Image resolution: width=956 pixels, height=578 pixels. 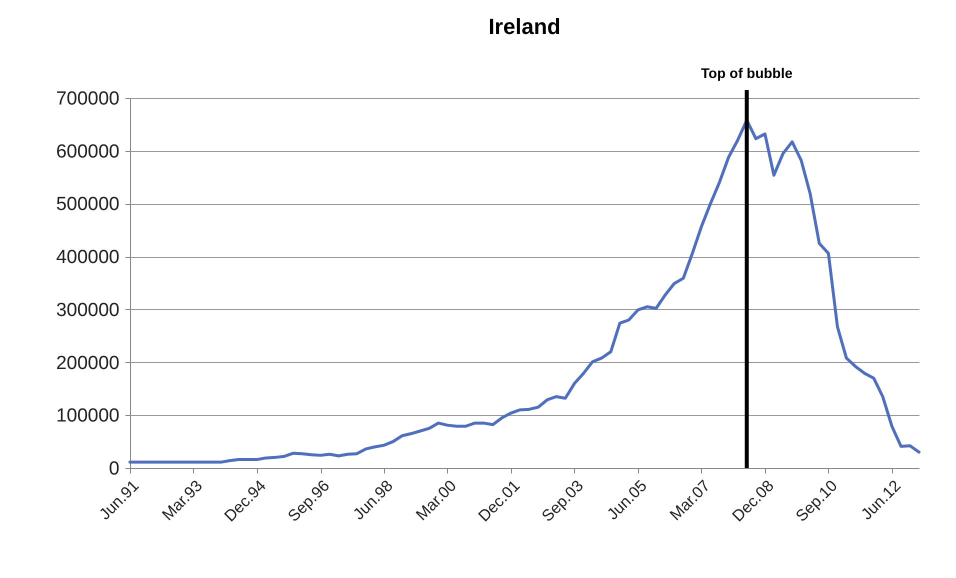 What do you see at coordinates (88, 151) in the screenshot?
I see `y-tick-label: 600000` at bounding box center [88, 151].